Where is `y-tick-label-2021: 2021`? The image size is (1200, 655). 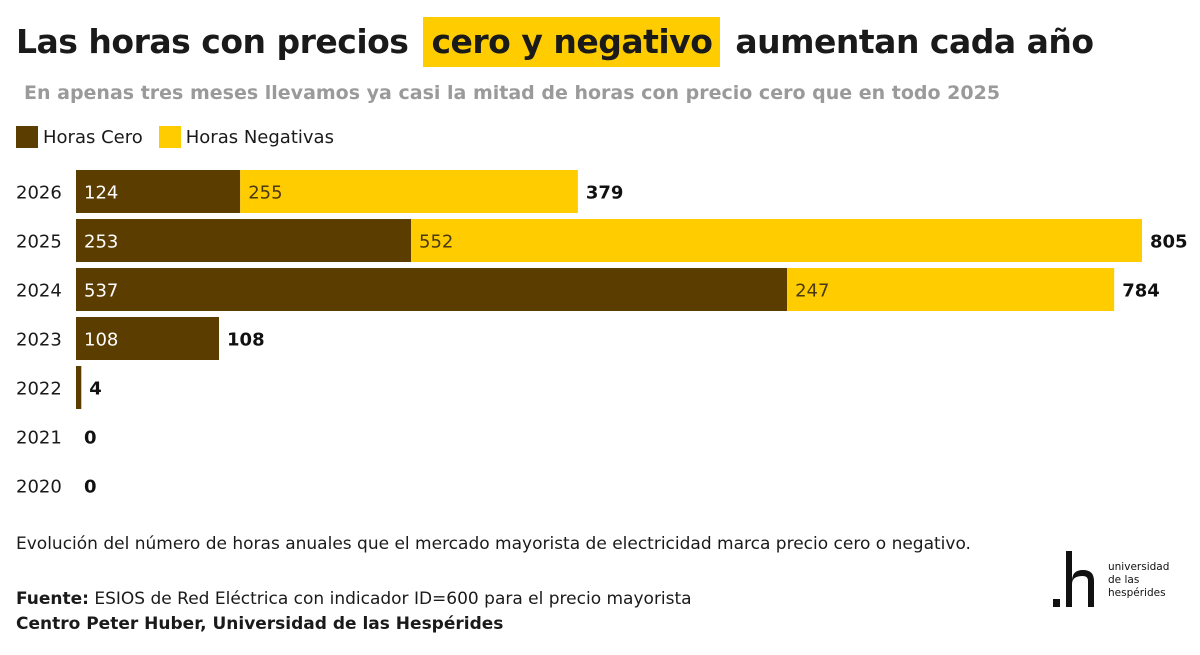
y-tick-label-2021: 2021 is located at coordinates (39, 438).